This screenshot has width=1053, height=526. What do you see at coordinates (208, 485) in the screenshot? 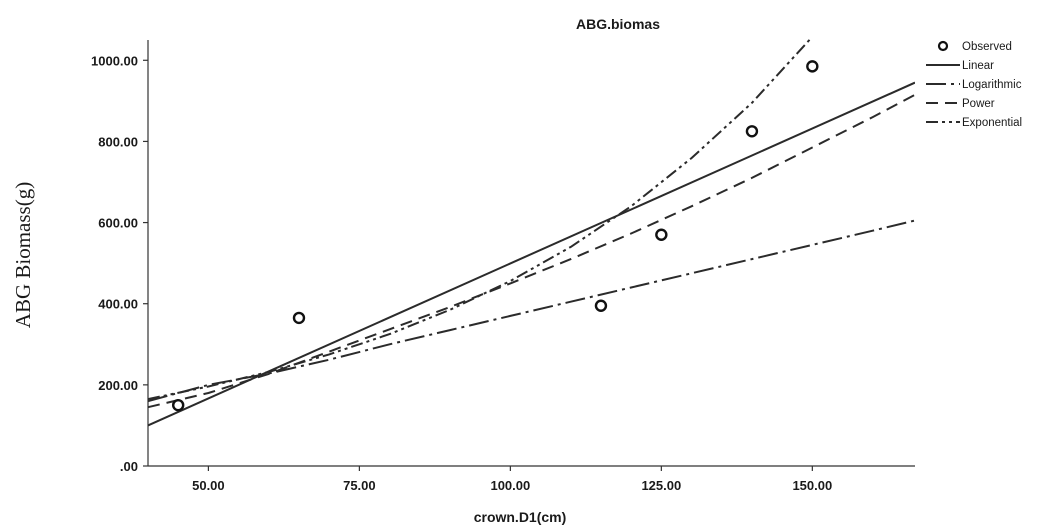
I see `x-tick-label: 50.00` at bounding box center [208, 485].